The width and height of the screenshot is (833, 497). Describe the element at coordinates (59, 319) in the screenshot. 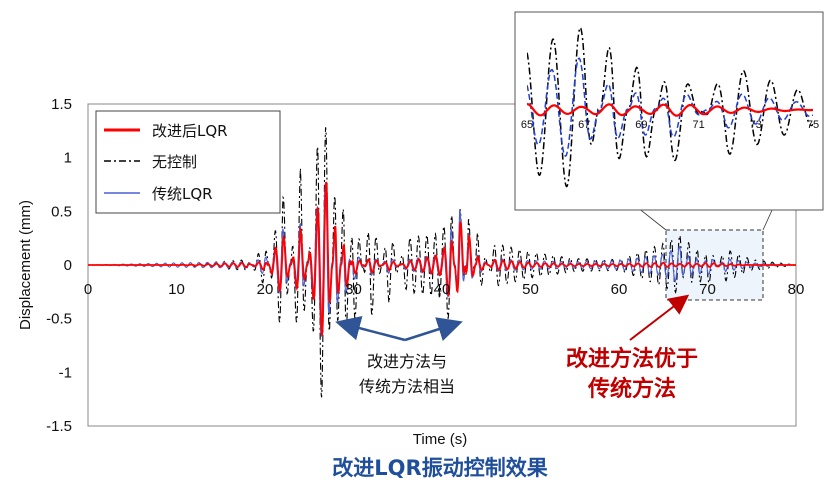

I see `y-tick-label: -0.5` at that location.